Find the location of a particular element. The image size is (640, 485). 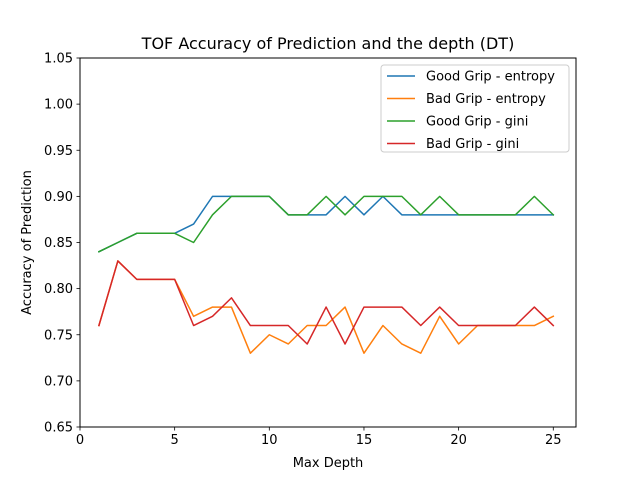

y-tick-label: 0.75 is located at coordinates (58, 335).